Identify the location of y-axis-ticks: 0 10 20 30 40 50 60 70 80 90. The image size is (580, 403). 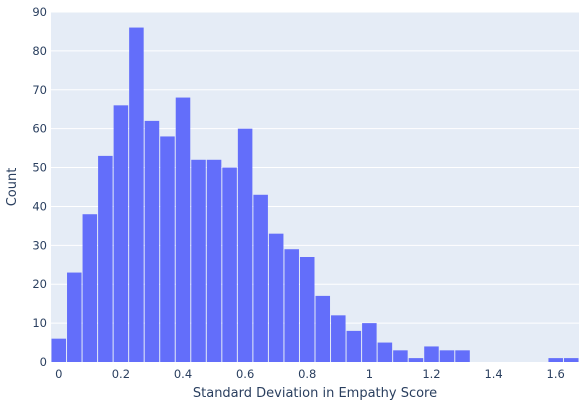
(39, 187).